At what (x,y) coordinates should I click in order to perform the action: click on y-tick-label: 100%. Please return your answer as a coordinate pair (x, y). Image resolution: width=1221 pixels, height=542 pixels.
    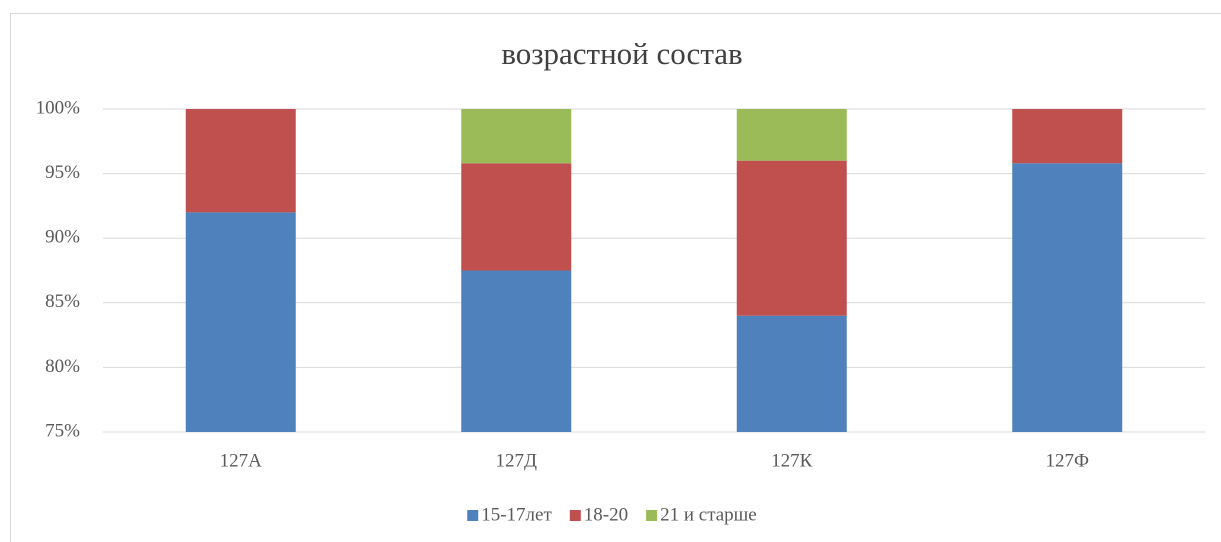
    Looking at the image, I should click on (58, 107).